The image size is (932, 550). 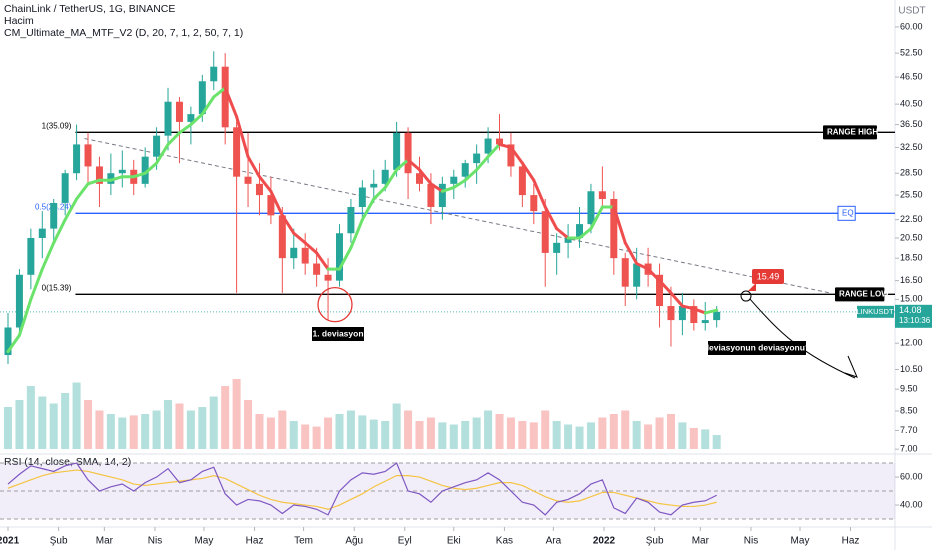 What do you see at coordinates (911, 280) in the screenshot?
I see `y-tick-label: 16.50` at bounding box center [911, 280].